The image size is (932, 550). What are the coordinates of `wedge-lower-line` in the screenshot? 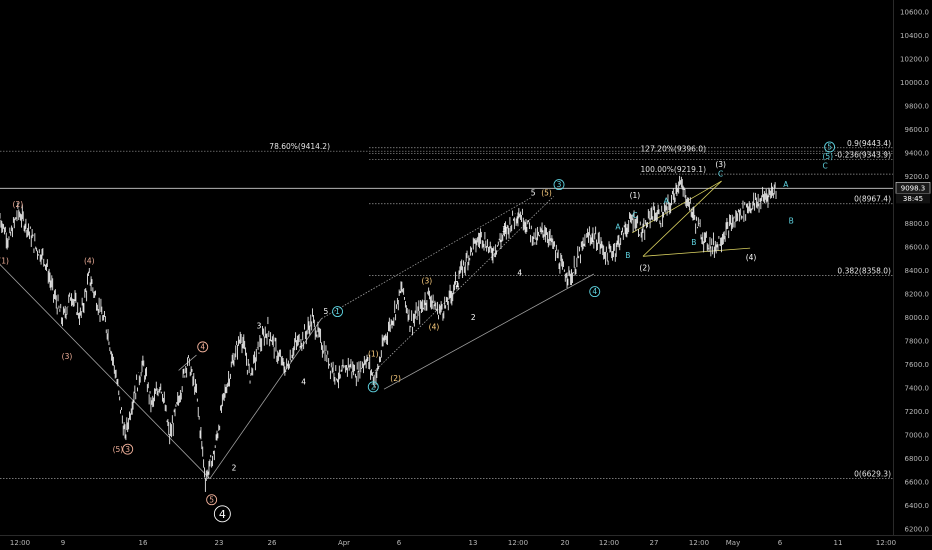 It's located at (696, 252).